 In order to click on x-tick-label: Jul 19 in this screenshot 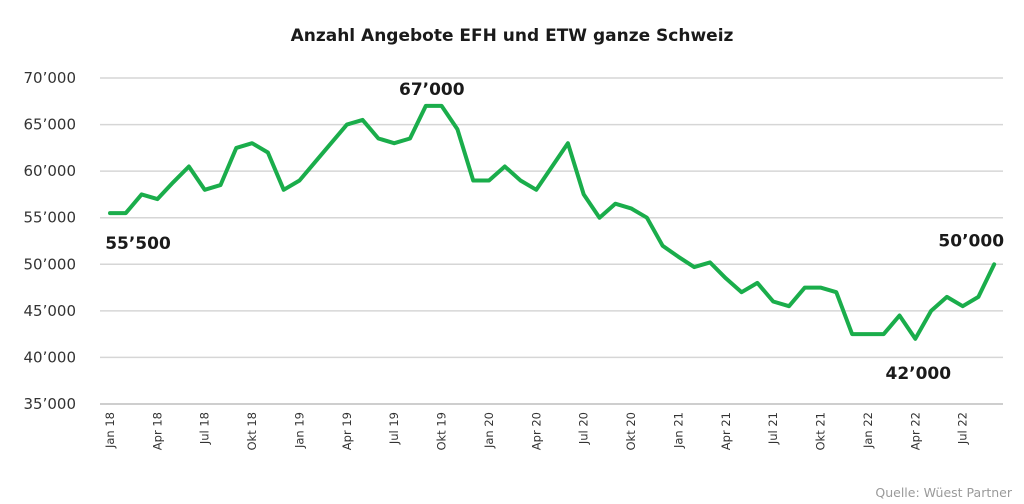, I will do `click(394, 428)`.